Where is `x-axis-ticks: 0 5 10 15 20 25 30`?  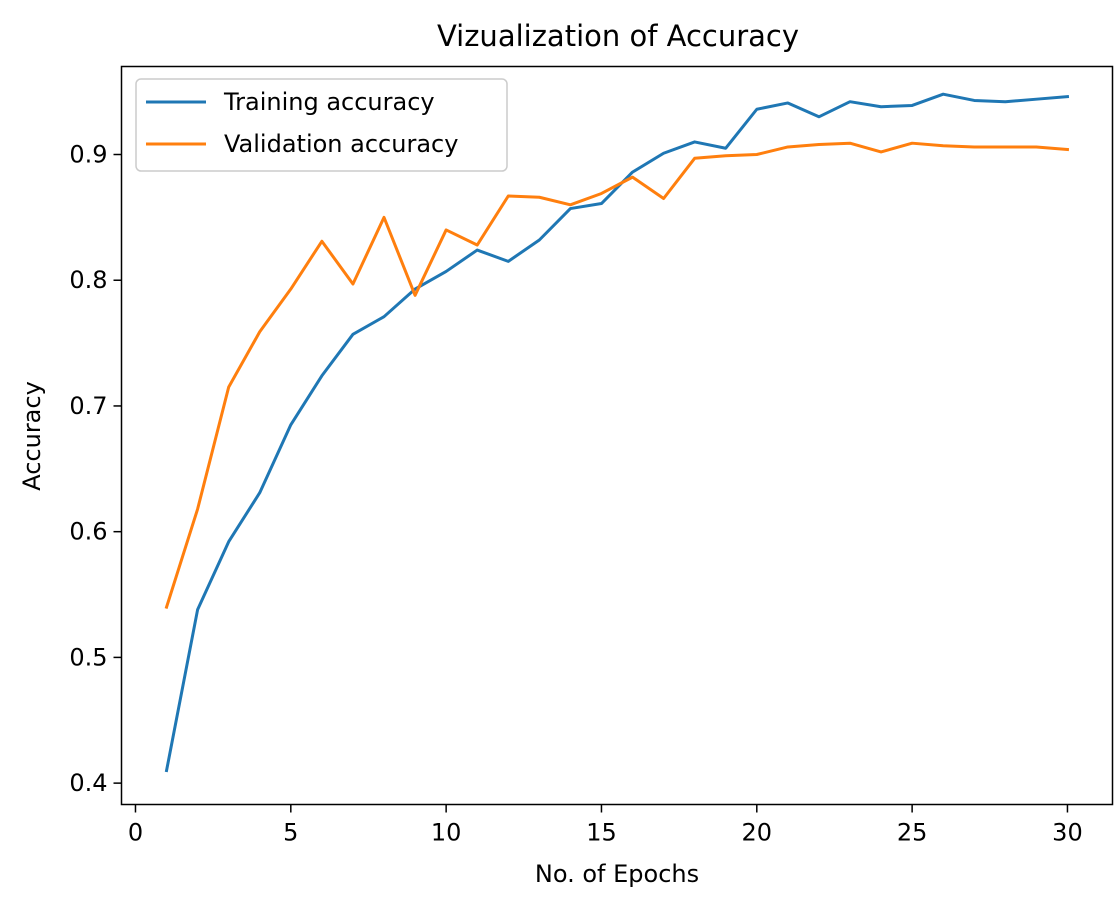 x-axis-ticks: 0 5 10 15 20 25 30 is located at coordinates (605, 825).